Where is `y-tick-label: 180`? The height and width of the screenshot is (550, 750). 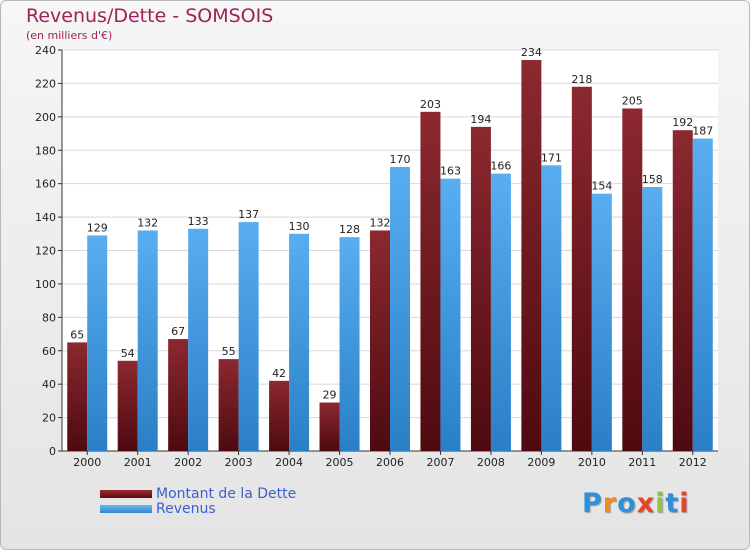 y-tick-label: 180 is located at coordinates (45, 150).